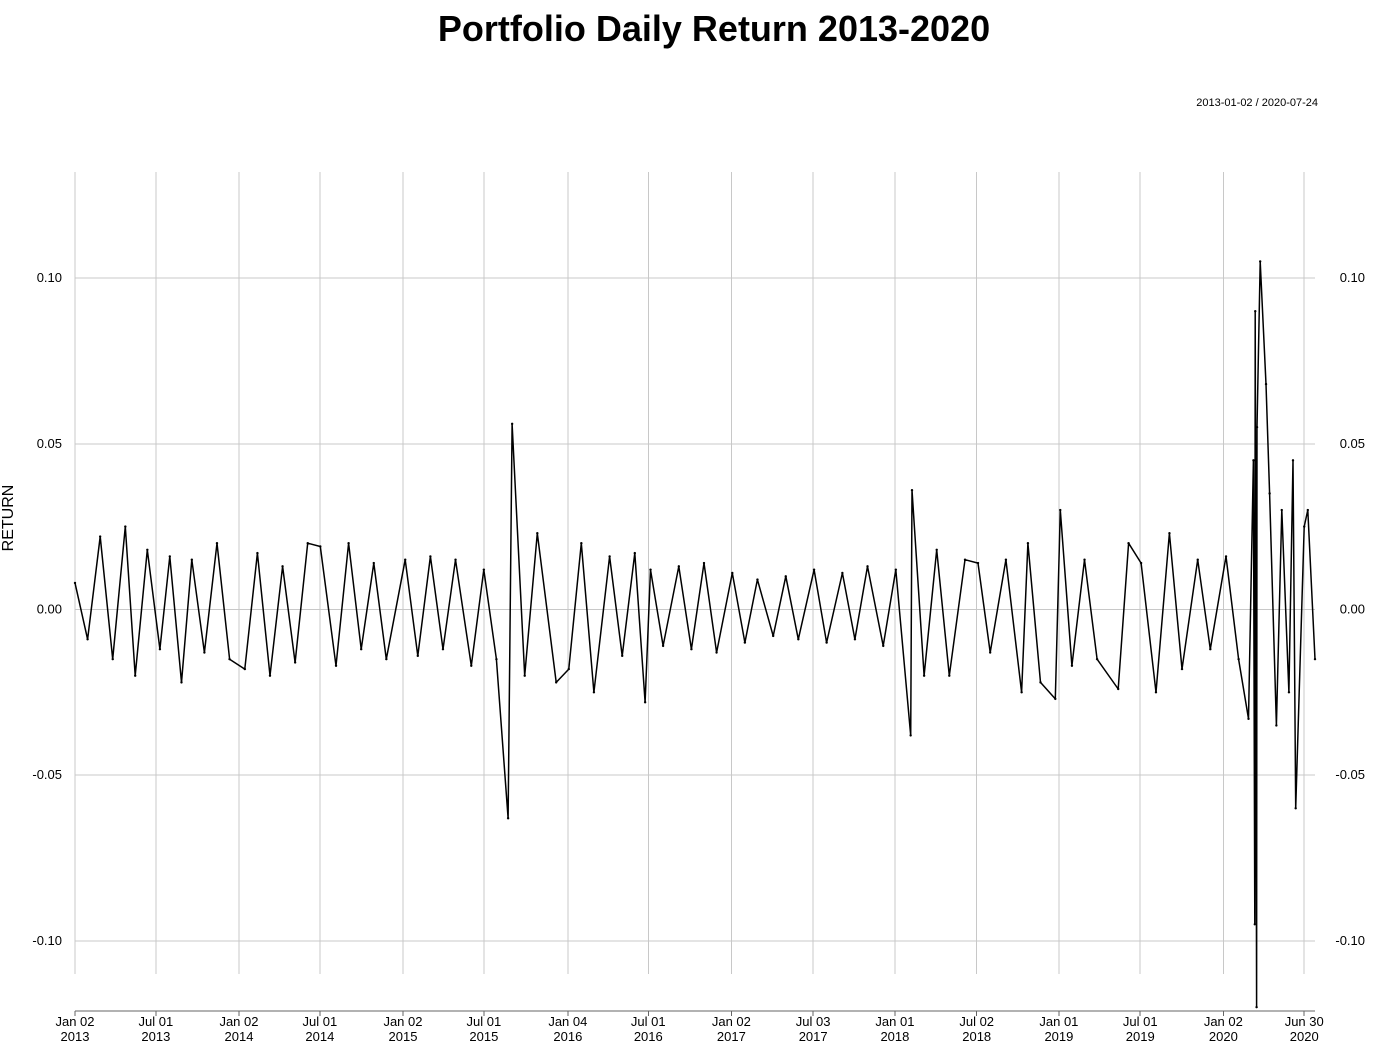 The height and width of the screenshot is (1050, 1400). I want to click on y-tick-label-right: -0.10, so click(1350, 940).